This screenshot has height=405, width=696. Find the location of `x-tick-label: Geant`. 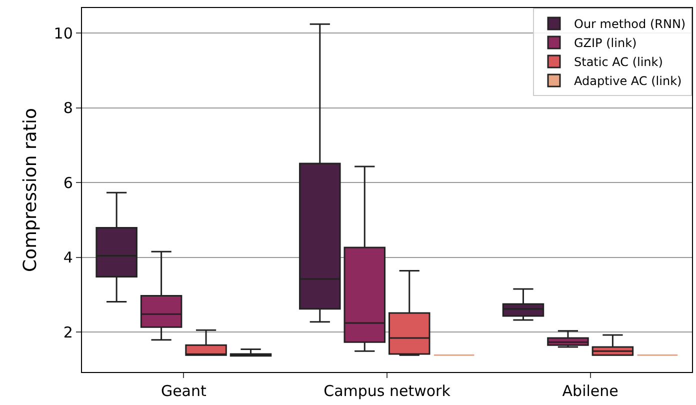

x-tick-label: Geant is located at coordinates (183, 391).